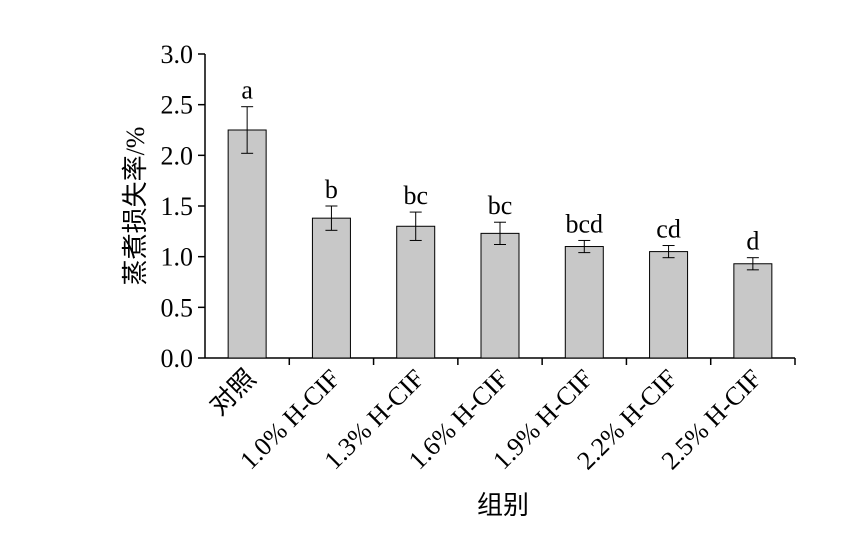 The height and width of the screenshot is (540, 860). What do you see at coordinates (135, 206) in the screenshot?
I see `y-axis-title: 蒸煮损失率/%` at bounding box center [135, 206].